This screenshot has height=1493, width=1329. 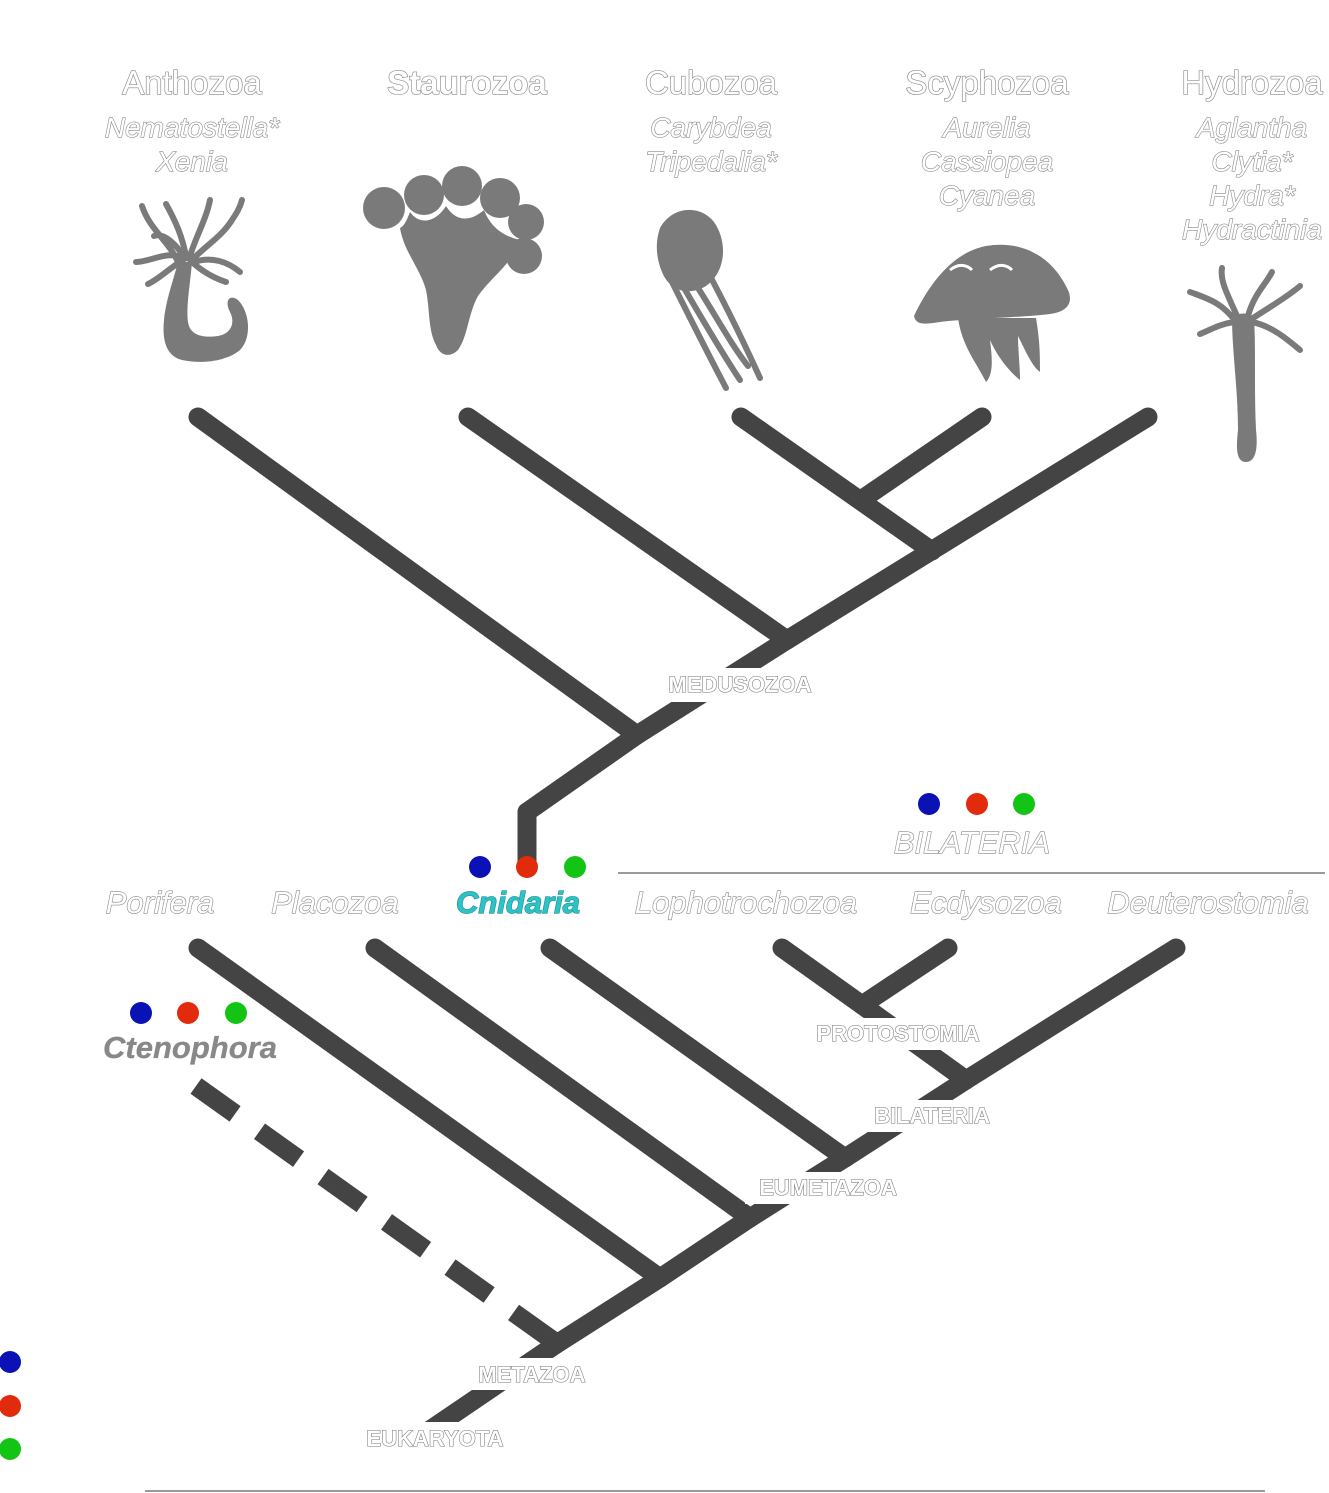 I want to click on genus-xenia: Xenia, so click(x=191, y=161).